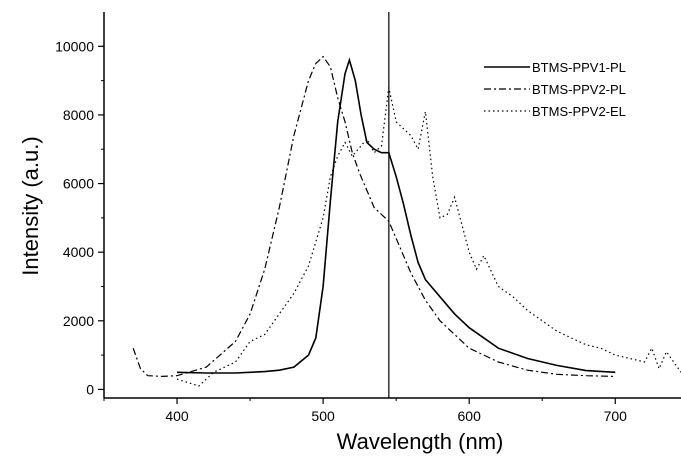 This screenshot has width=681, height=457. Describe the element at coordinates (78, 184) in the screenshot. I see `y-tick-label: 6000` at that location.